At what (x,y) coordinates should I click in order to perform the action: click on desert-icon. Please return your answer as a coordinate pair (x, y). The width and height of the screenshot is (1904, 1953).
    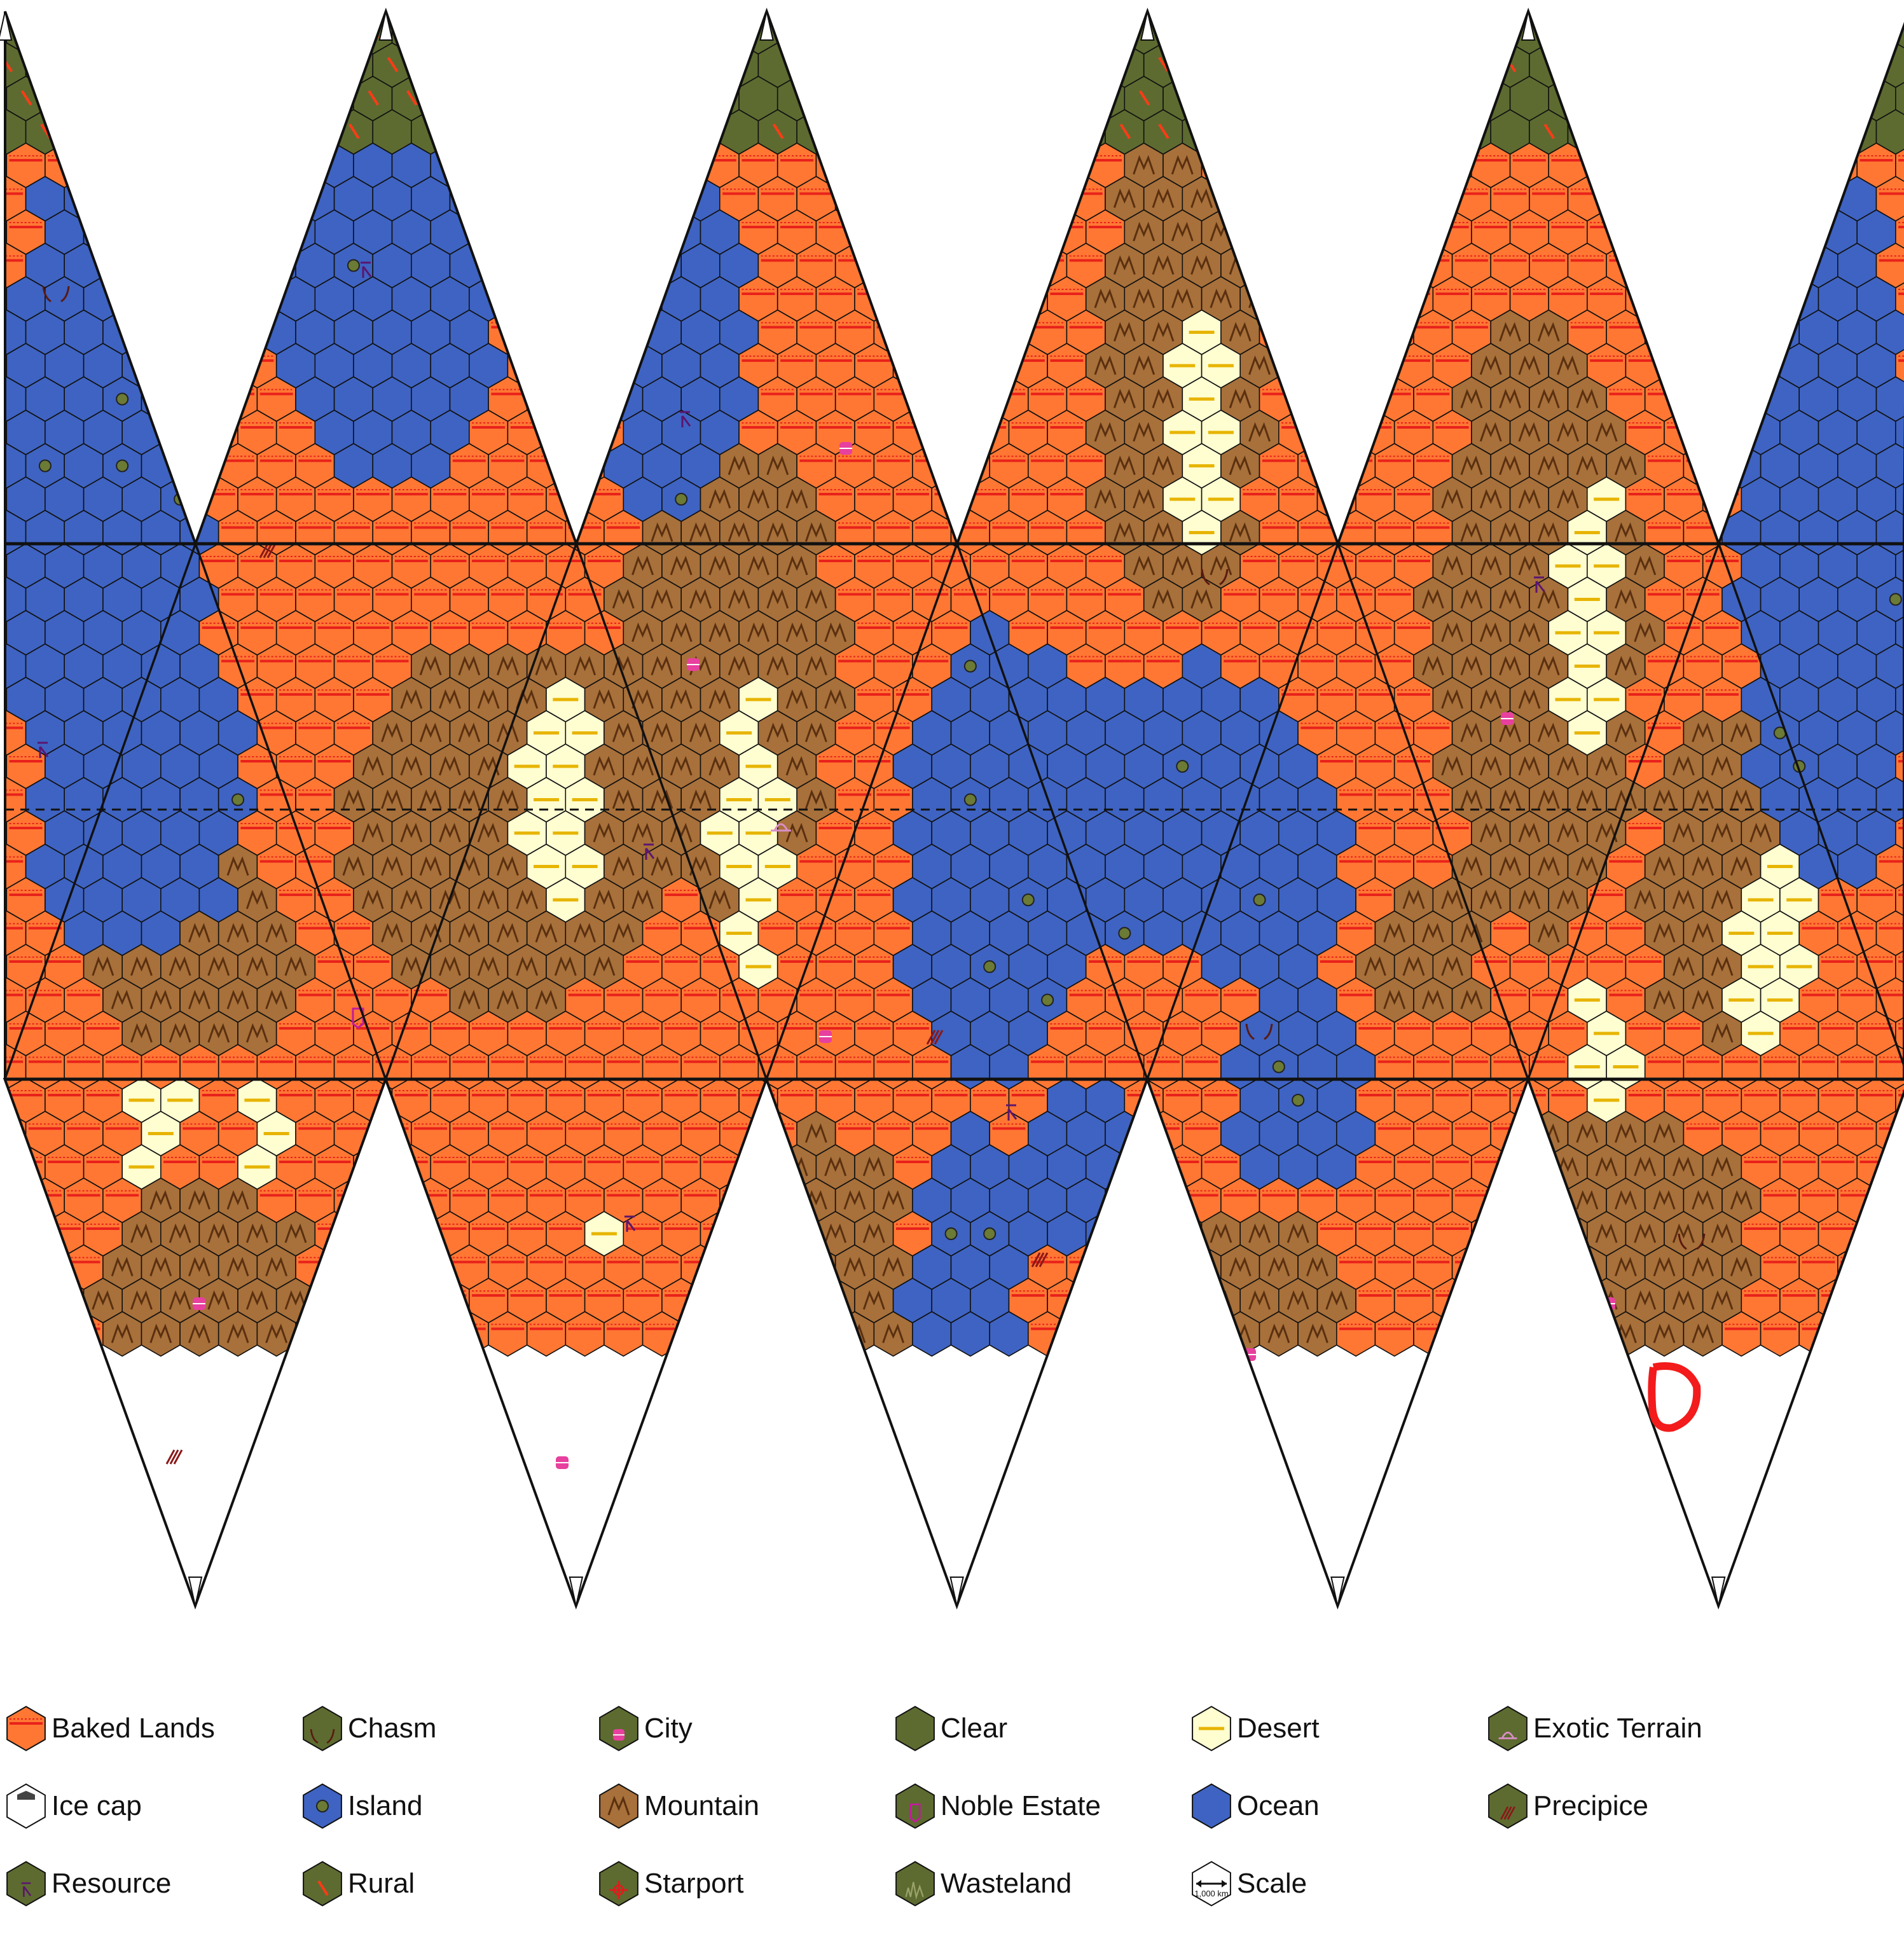
    Looking at the image, I should click on (1211, 1728).